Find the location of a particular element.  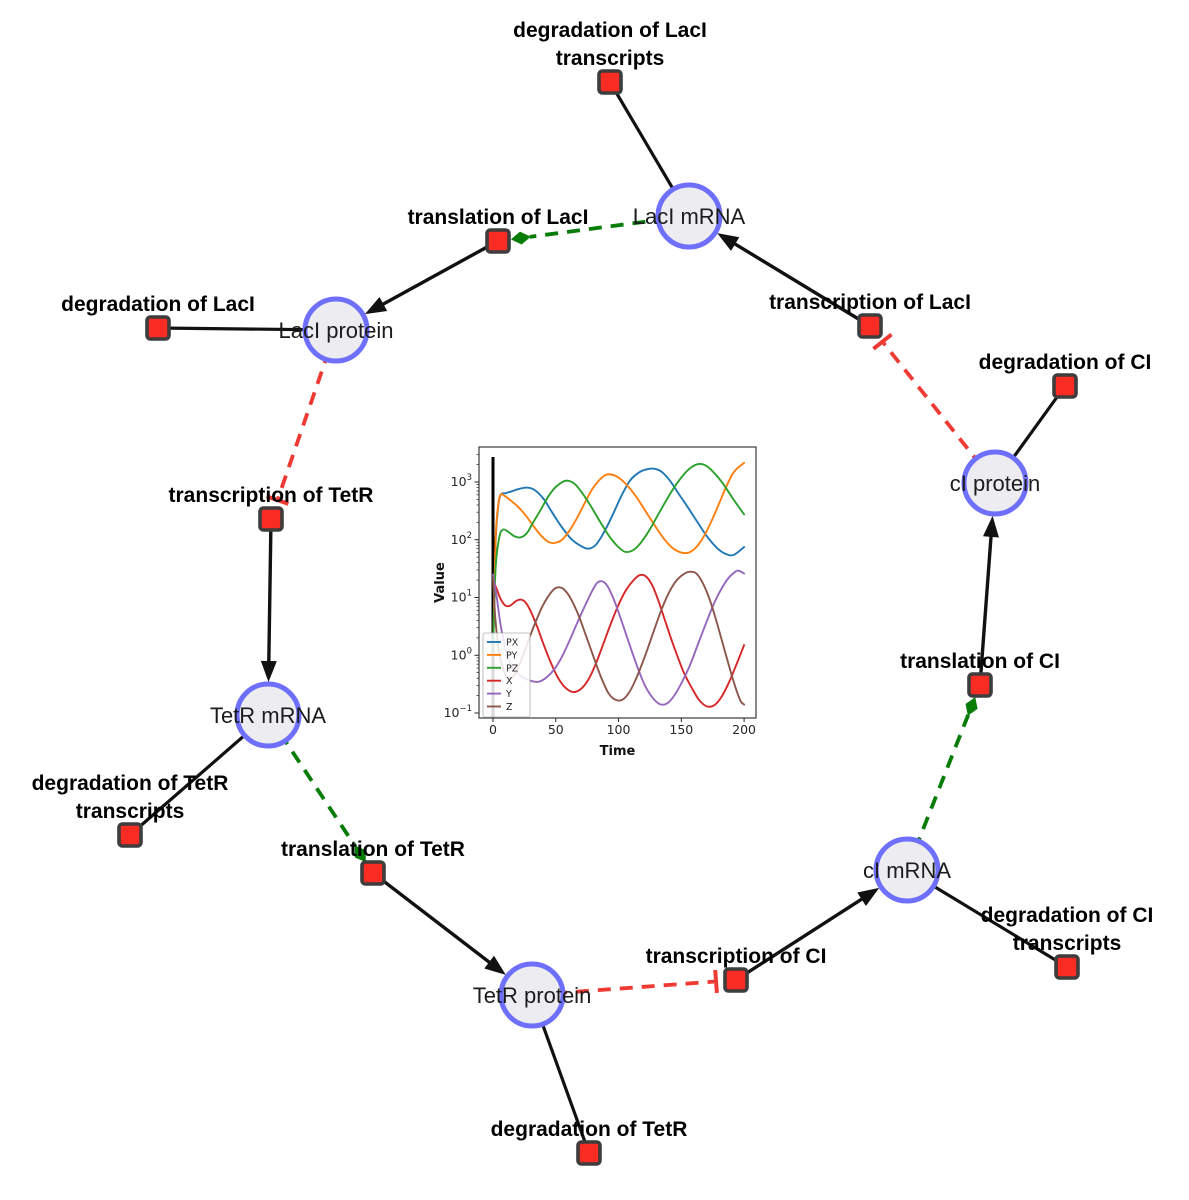

reaction-label-translation-tetr: translation of TetR is located at coordinates (373, 849).